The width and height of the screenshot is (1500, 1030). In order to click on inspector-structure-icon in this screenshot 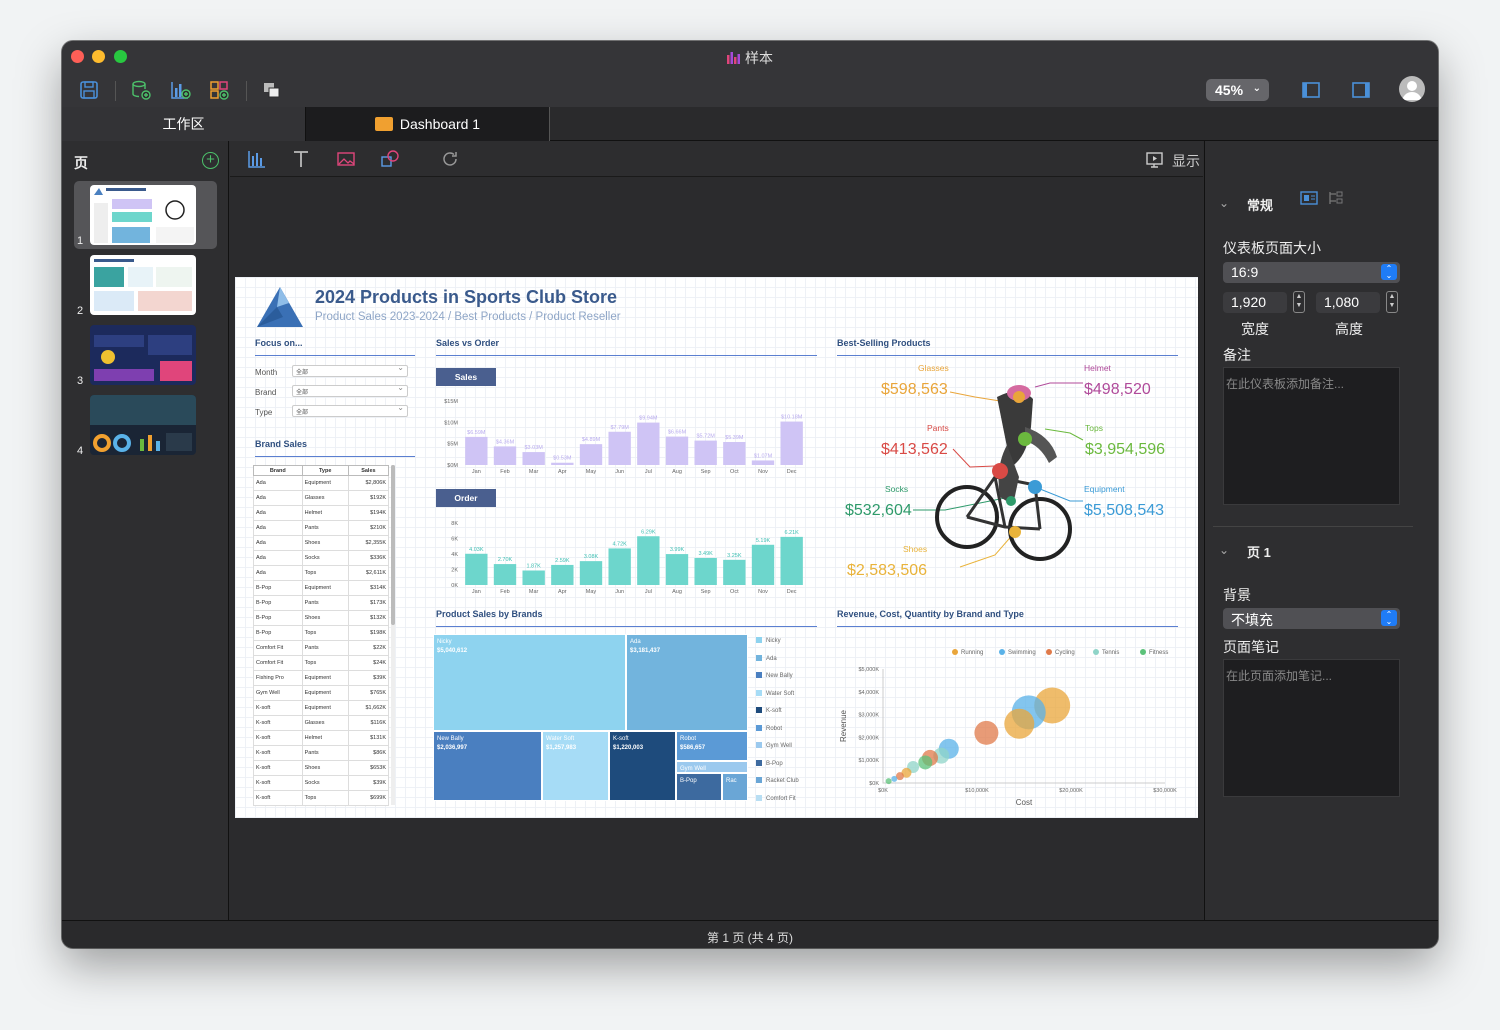, I will do `click(1336, 198)`.